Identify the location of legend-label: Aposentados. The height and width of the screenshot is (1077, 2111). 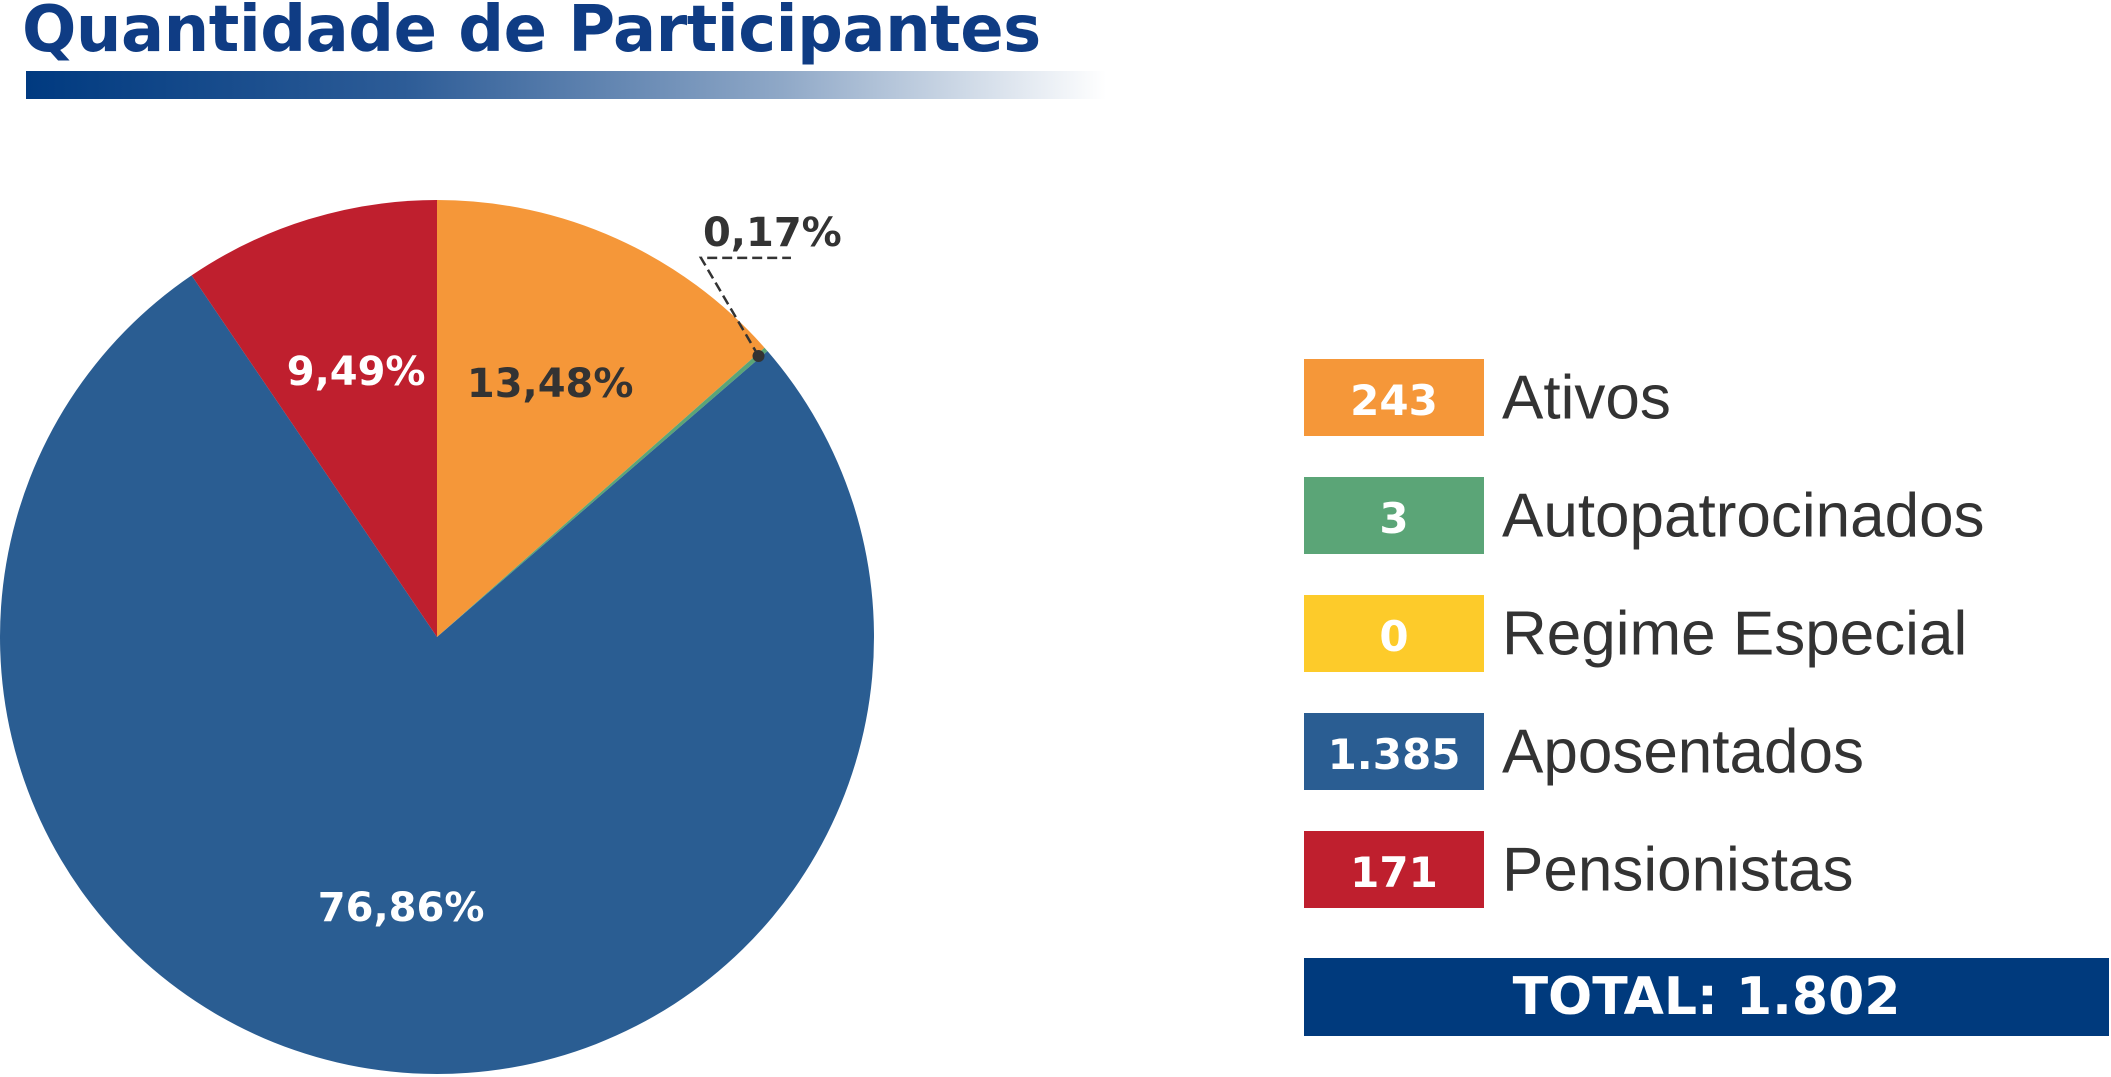
(1683, 751).